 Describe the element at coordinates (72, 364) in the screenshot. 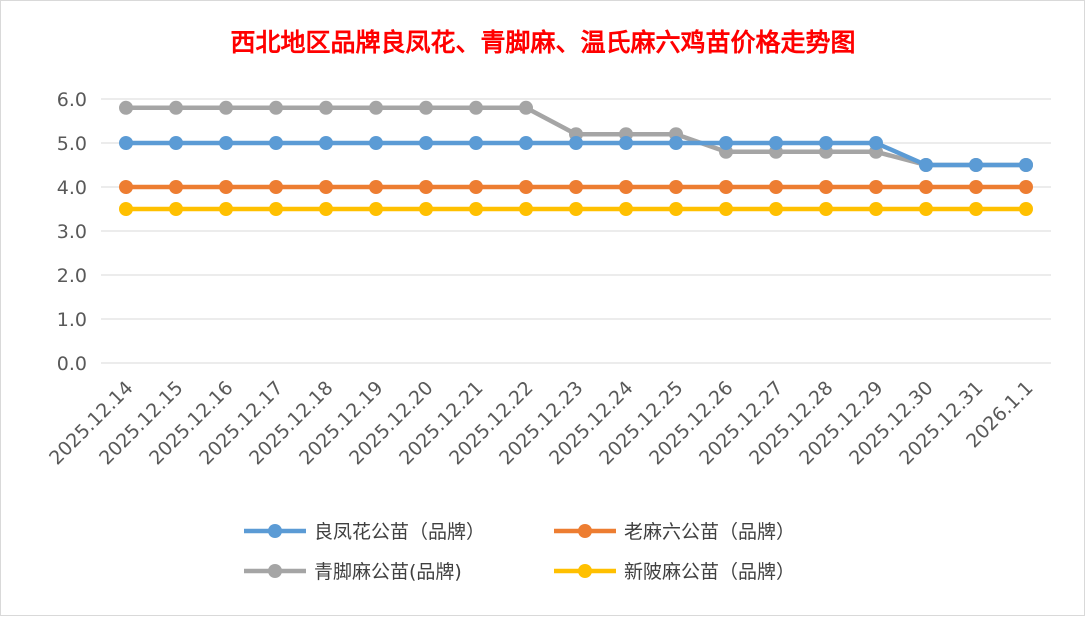

I see `y-tick-label: 0.0` at that location.